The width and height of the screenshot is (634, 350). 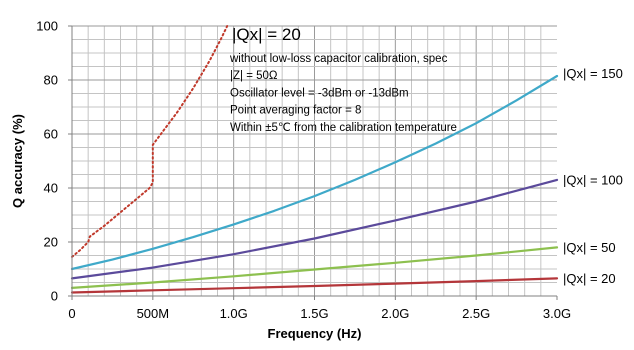 What do you see at coordinates (589, 247) in the screenshot?
I see `series-label-qx-50: |Qx| = 50` at bounding box center [589, 247].